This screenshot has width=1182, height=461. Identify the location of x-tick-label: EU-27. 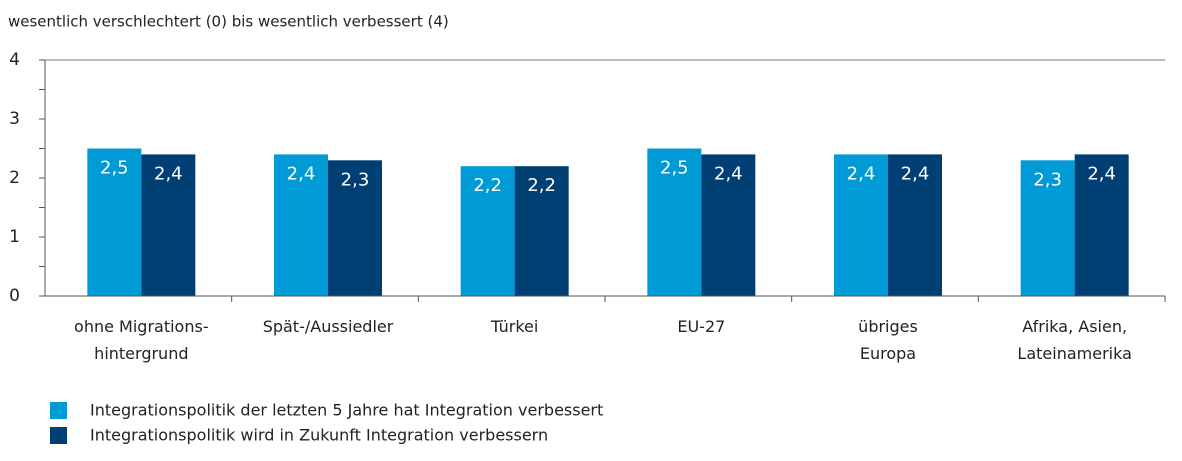
(701, 326).